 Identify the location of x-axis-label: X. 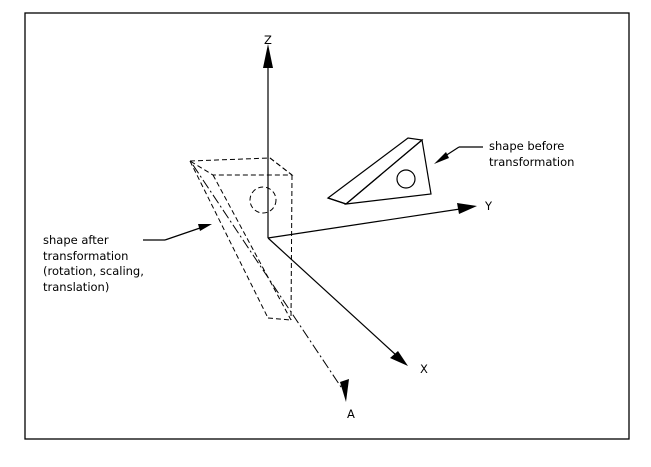
(424, 369).